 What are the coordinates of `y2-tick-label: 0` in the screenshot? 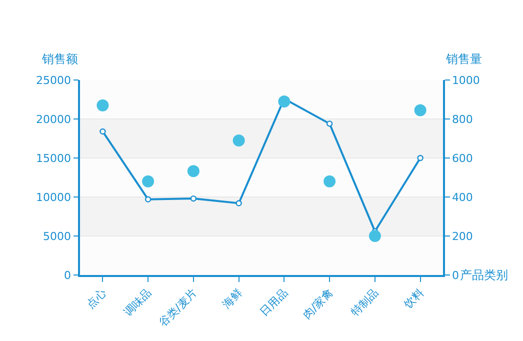 It's located at (455, 275).